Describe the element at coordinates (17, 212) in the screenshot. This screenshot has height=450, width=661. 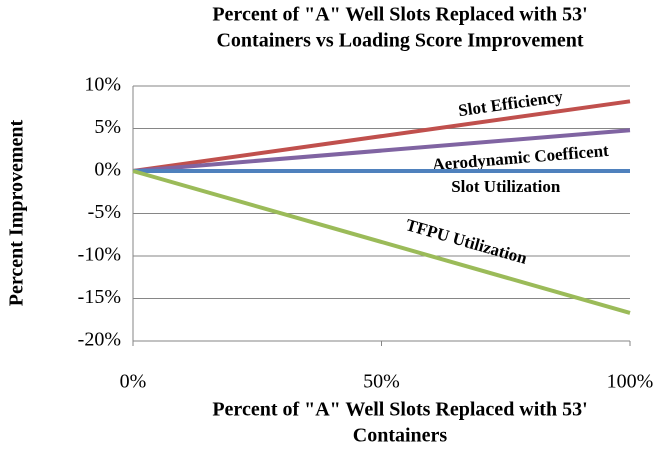
I see `y-axis-label: Percent Improvement` at that location.